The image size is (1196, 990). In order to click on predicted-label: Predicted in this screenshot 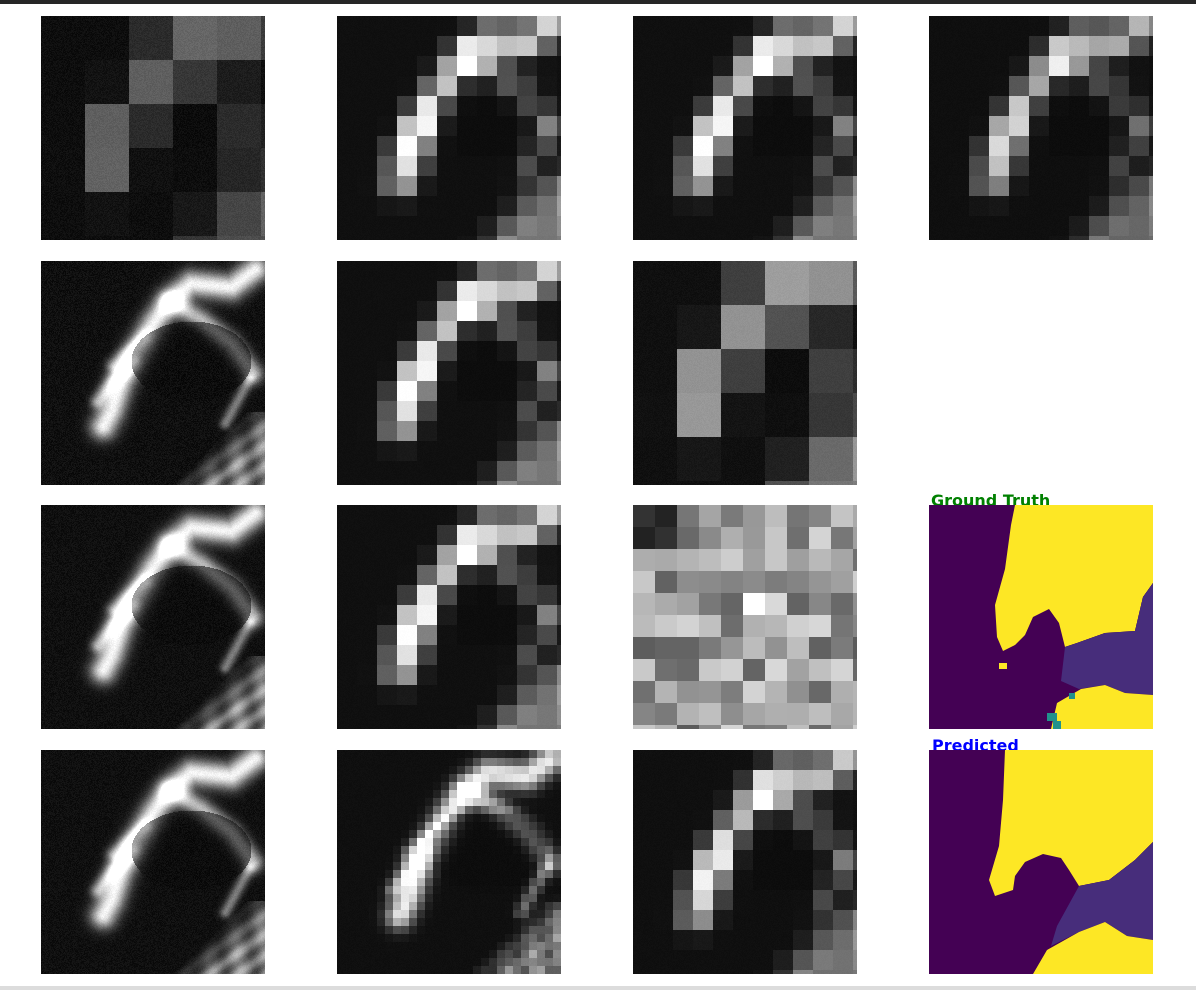, I will do `click(975, 745)`.